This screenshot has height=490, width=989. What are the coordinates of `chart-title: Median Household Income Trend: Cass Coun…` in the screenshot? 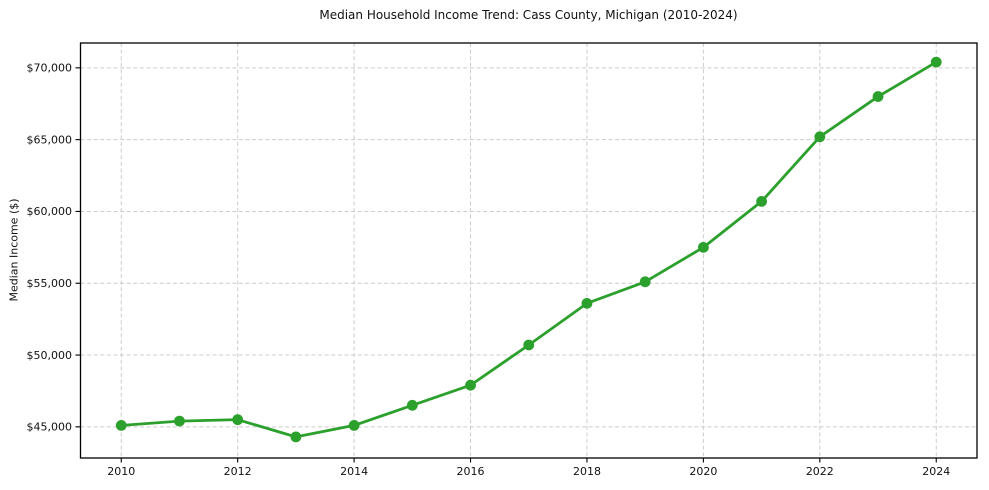 It's located at (528, 15).